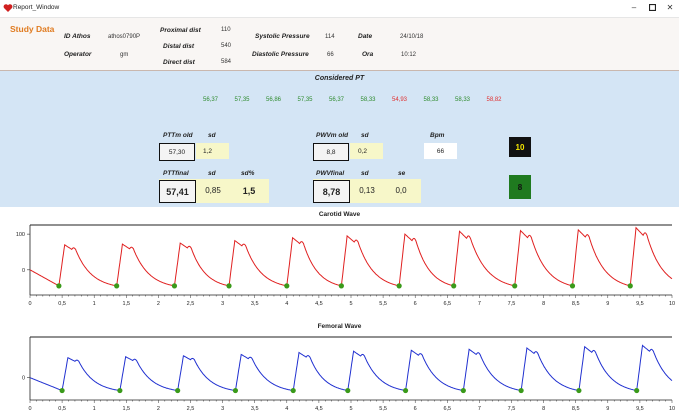 Image resolution: width=679 pixels, height=419 pixels. What do you see at coordinates (431, 100) in the screenshot?
I see `considered-pt-value: 58,33` at bounding box center [431, 100].